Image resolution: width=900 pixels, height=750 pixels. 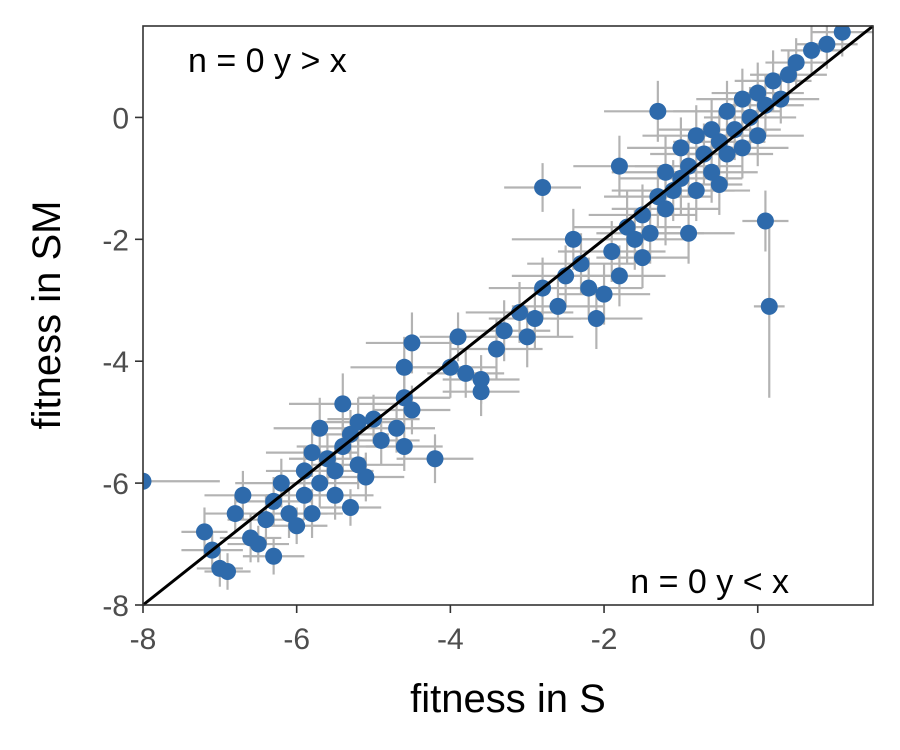 I want to click on x-axis: -8 -6 -4 -2 0, so click(x=448, y=630).